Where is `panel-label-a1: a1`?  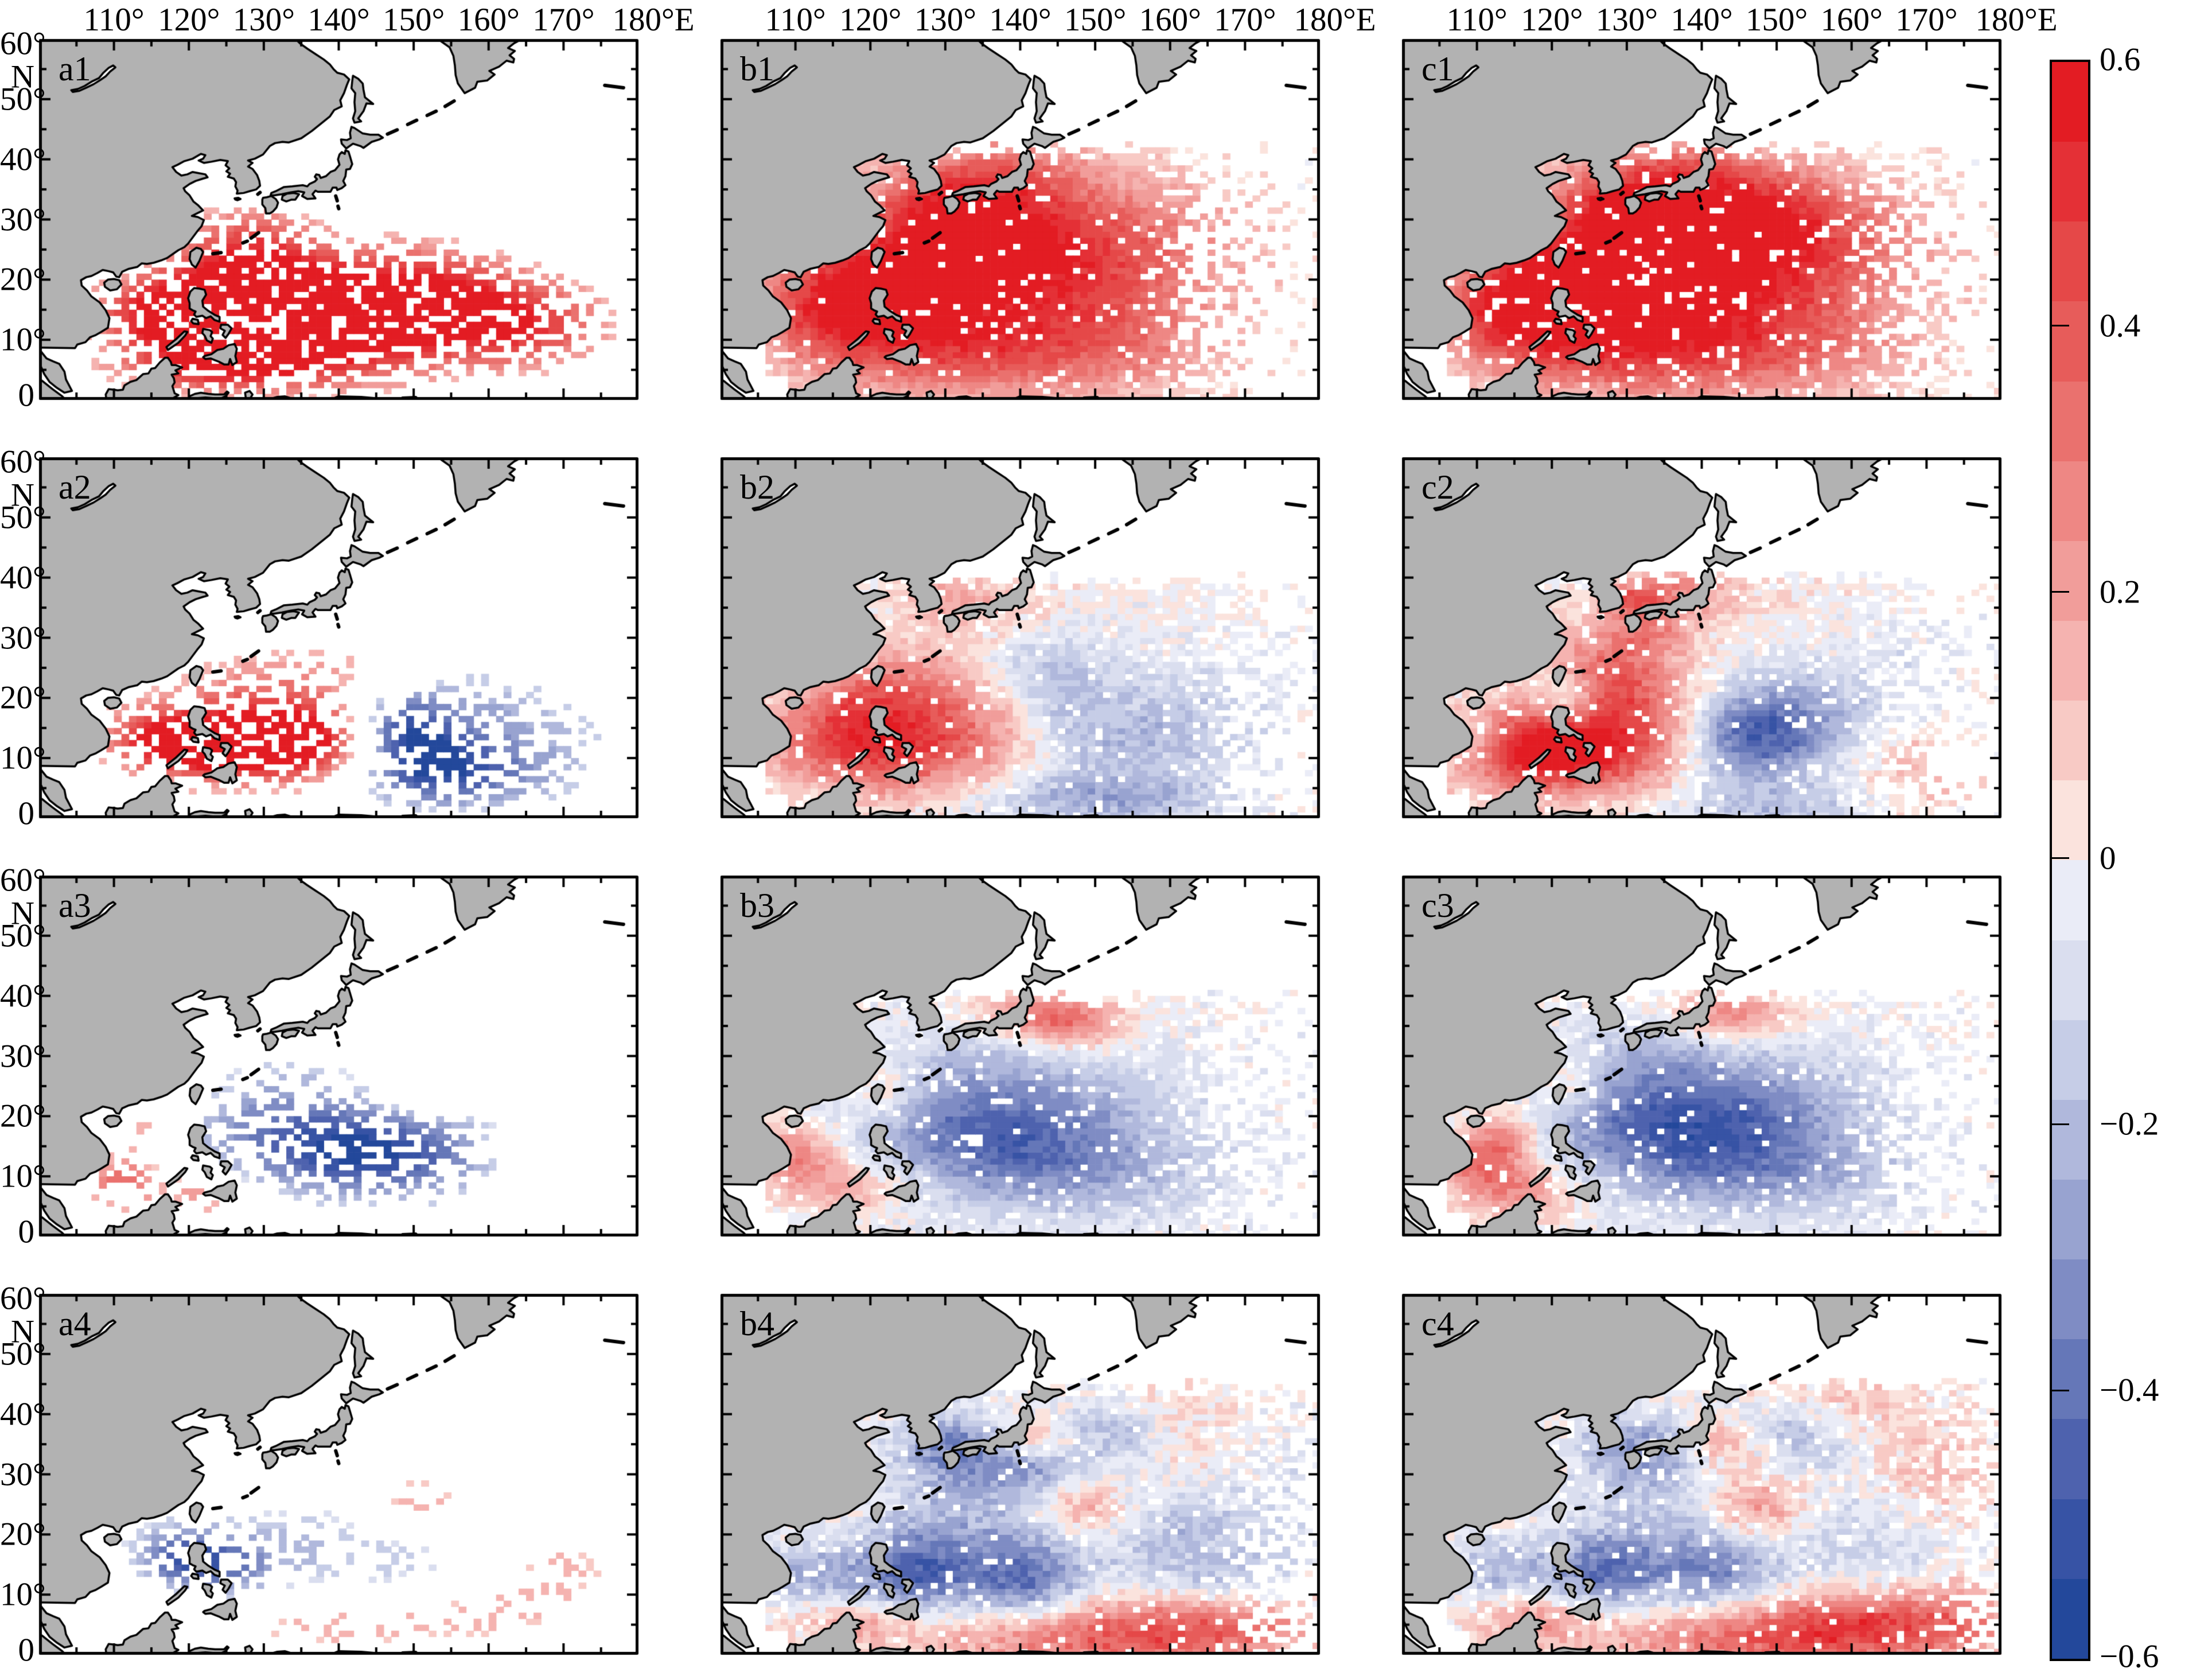 panel-label-a1: a1 is located at coordinates (75, 69).